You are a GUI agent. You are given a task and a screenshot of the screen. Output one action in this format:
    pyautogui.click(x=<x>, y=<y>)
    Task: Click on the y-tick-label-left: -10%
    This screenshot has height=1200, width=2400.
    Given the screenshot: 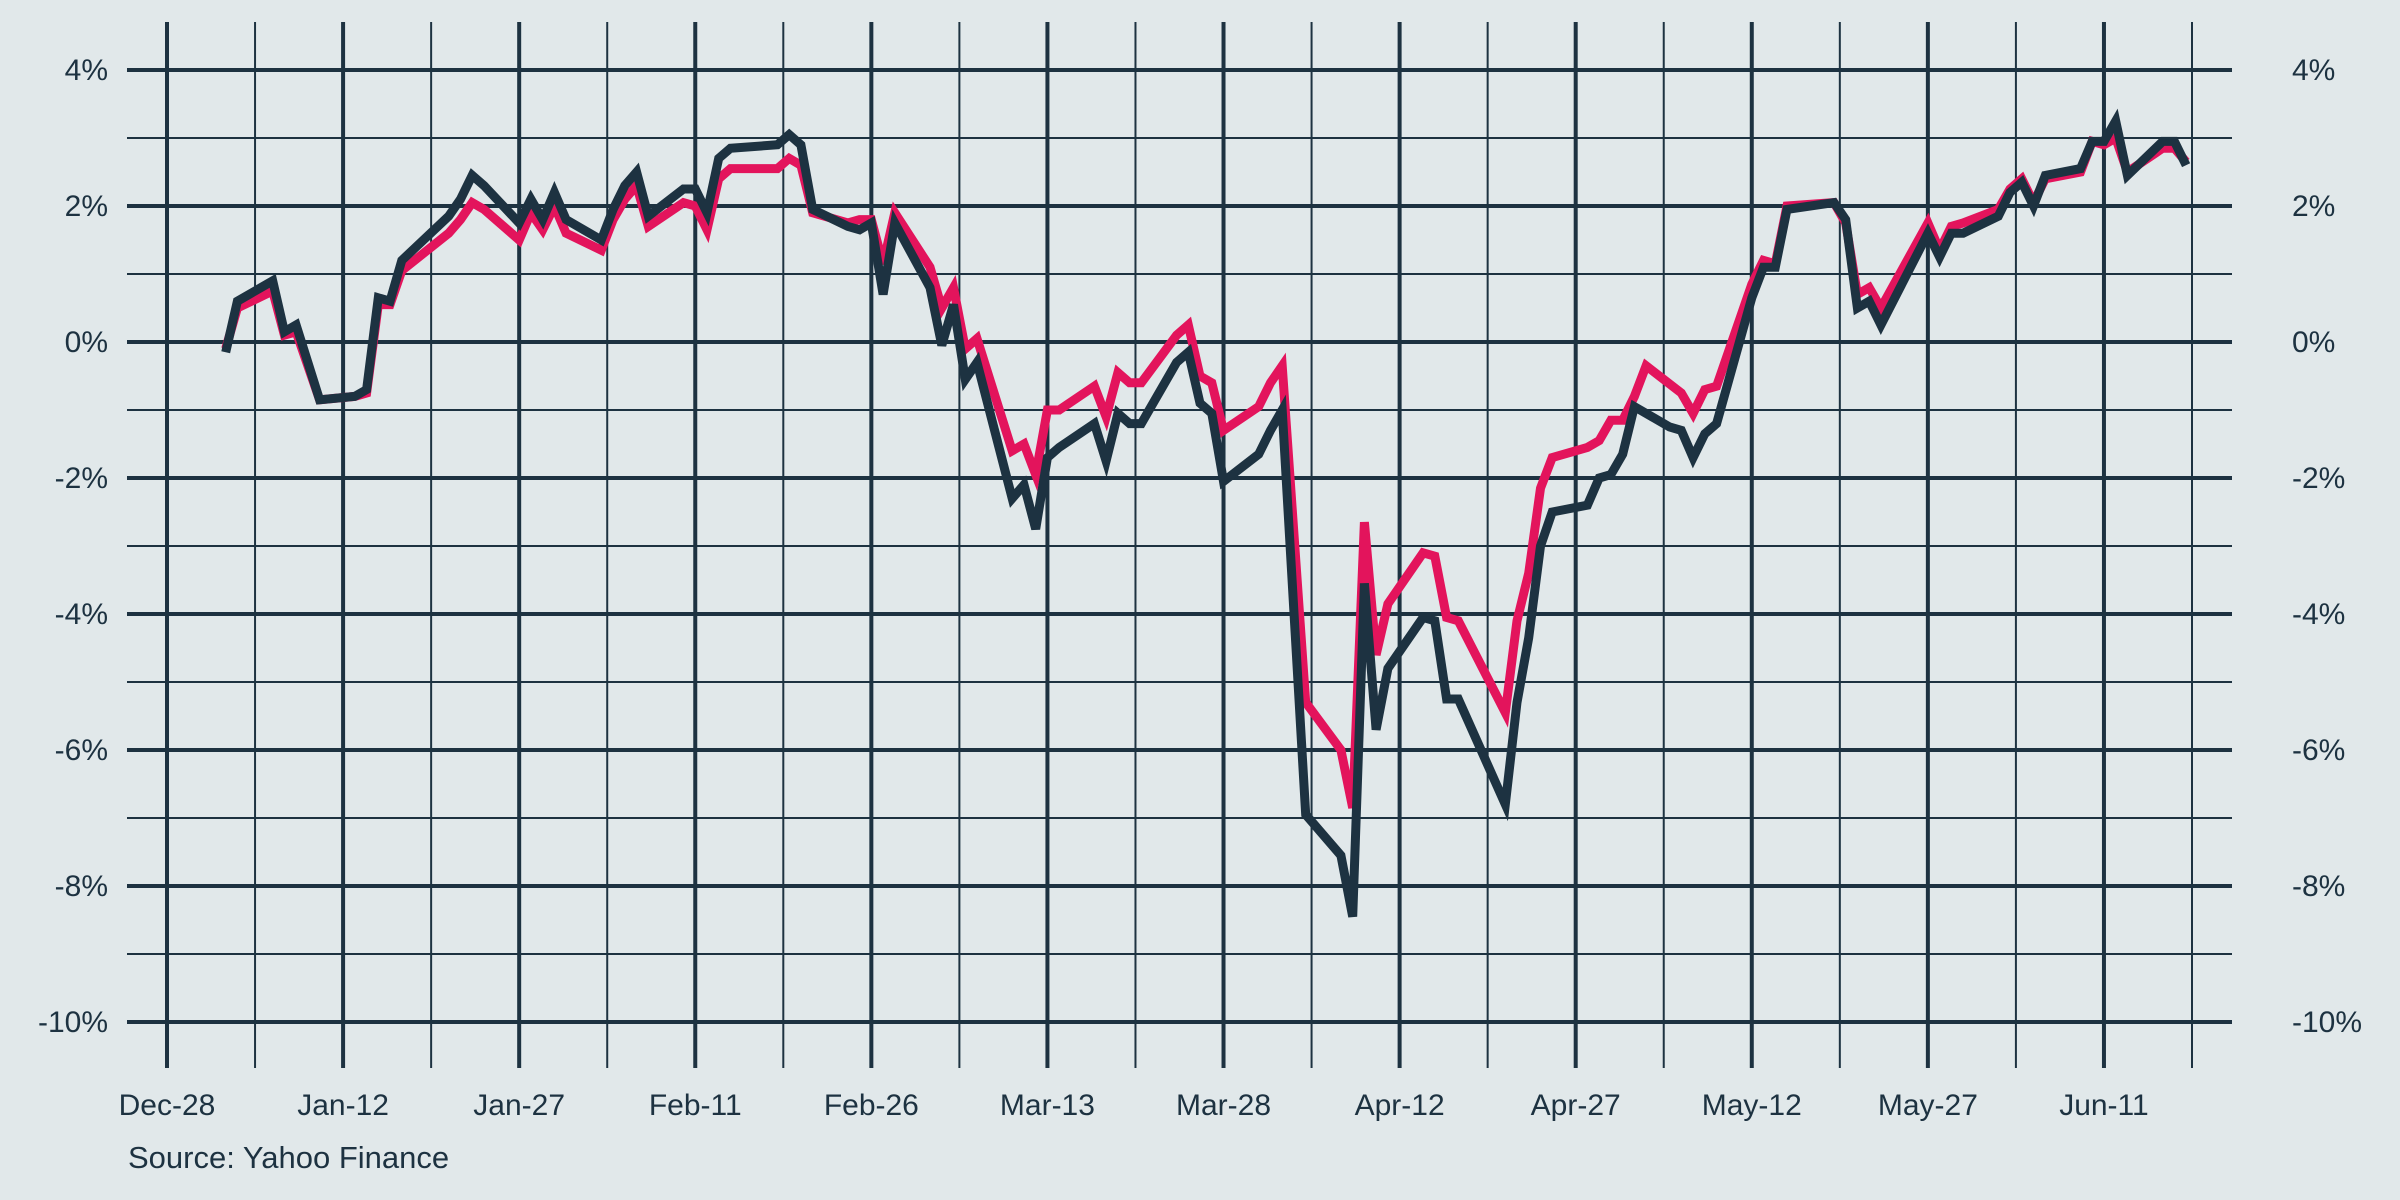 What is the action you would take?
    pyautogui.click(x=73, y=1022)
    